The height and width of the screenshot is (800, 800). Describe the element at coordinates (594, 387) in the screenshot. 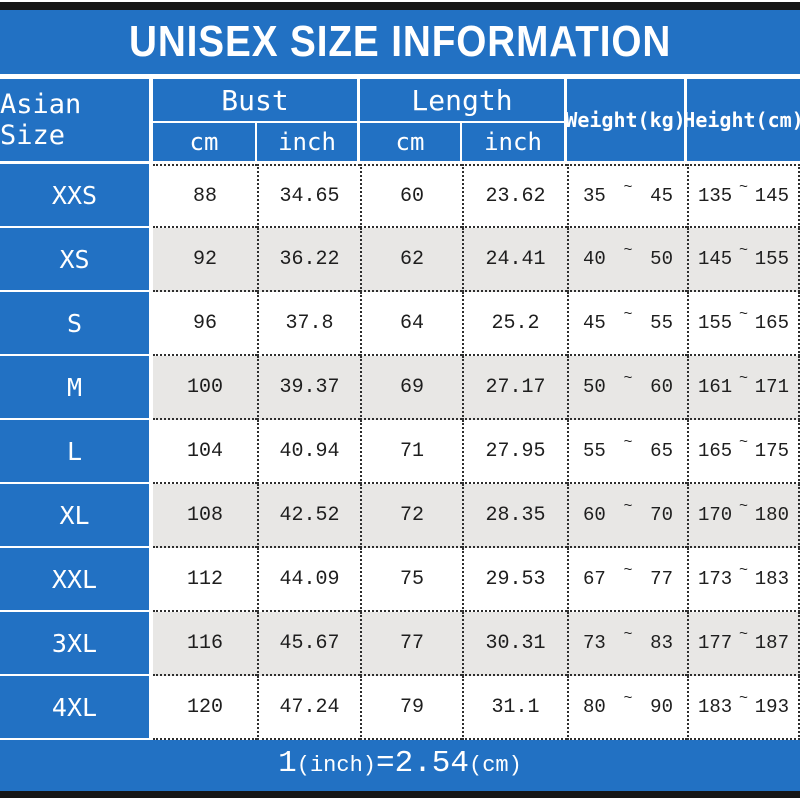

I see `weight-min: 50` at that location.